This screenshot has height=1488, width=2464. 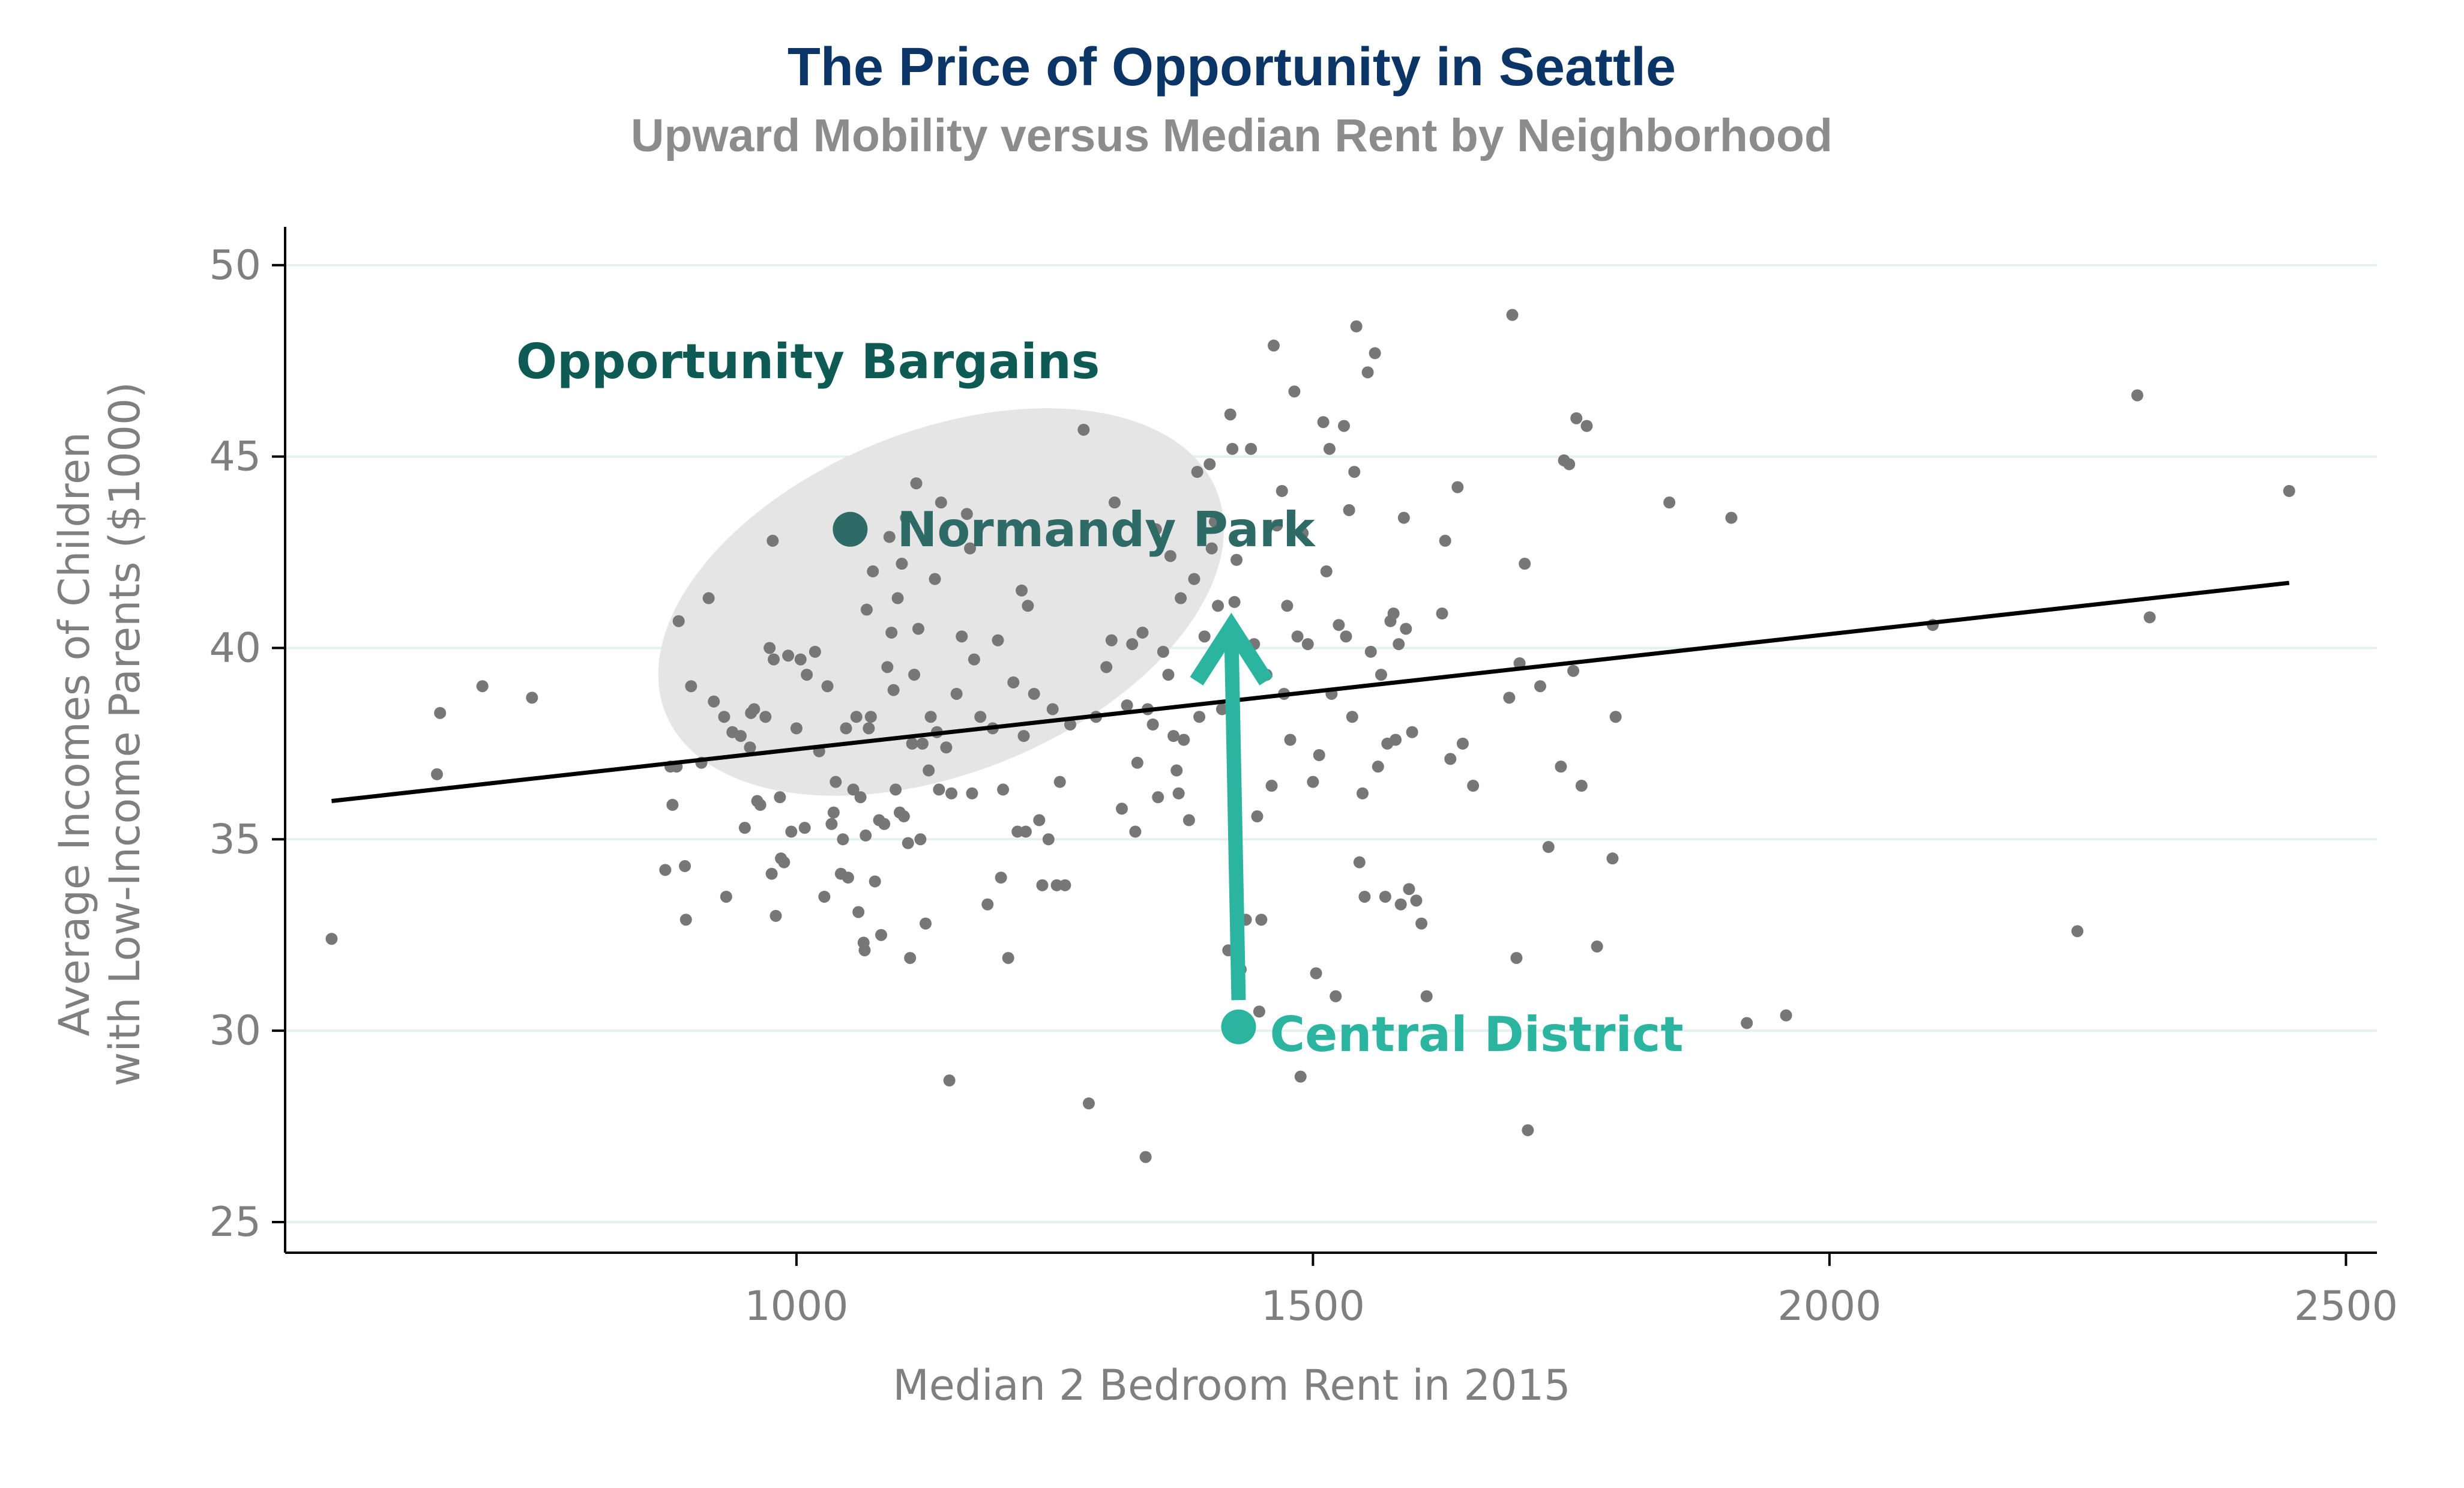 What do you see at coordinates (247, 744) in the screenshot?
I see `y-axis-ticks: 25 30 35 40 45 50` at bounding box center [247, 744].